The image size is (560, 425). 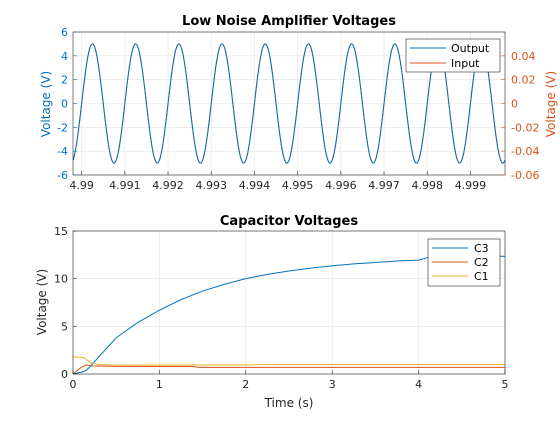 I want to click on x-tick-label: 4.991, so click(x=125, y=185).